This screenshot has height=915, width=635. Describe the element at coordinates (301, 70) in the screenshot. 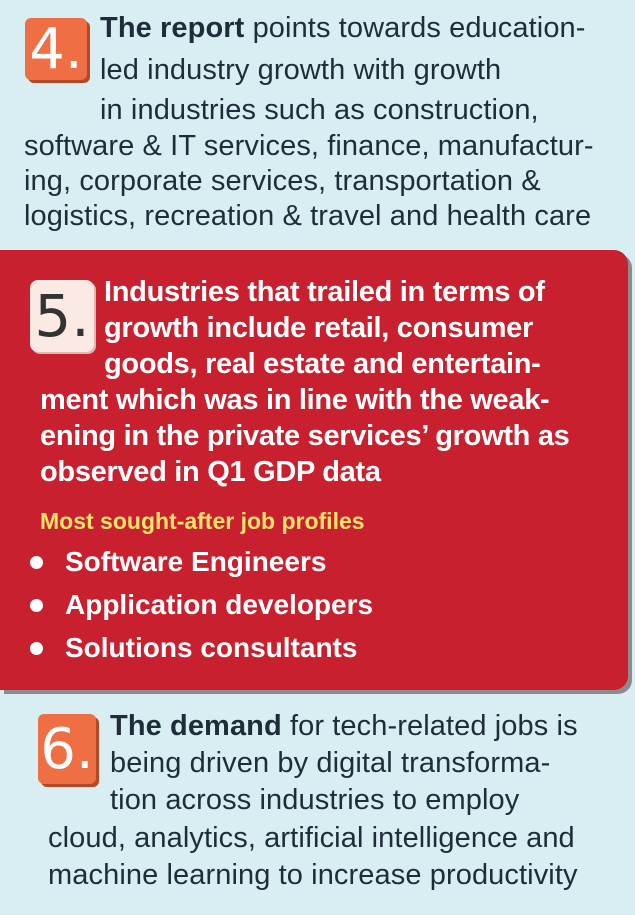

I see `item-text: led industry growth with growth` at that location.